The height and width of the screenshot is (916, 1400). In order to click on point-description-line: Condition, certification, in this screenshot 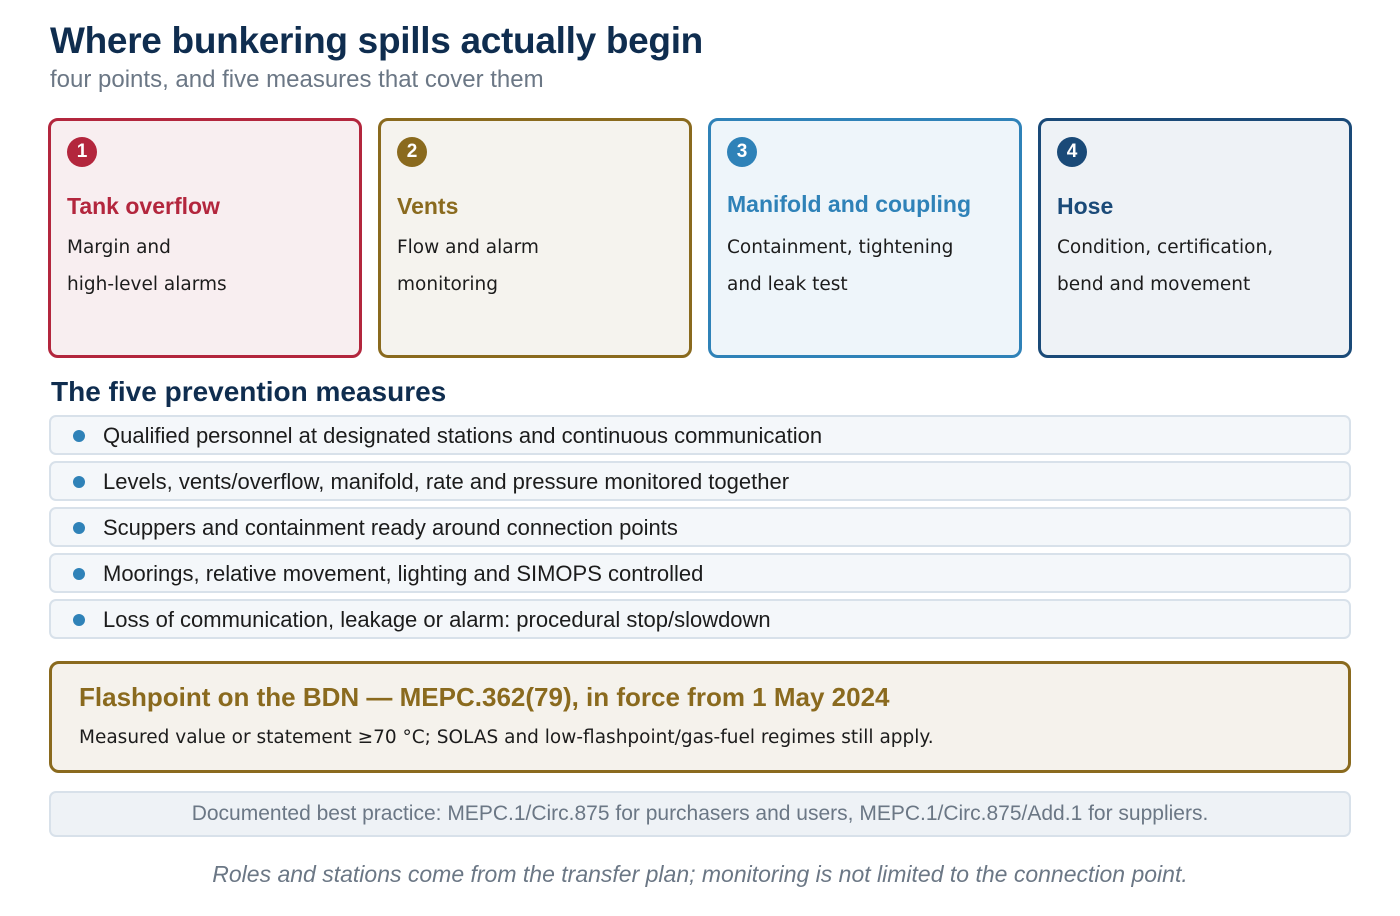, I will do `click(1165, 247)`.